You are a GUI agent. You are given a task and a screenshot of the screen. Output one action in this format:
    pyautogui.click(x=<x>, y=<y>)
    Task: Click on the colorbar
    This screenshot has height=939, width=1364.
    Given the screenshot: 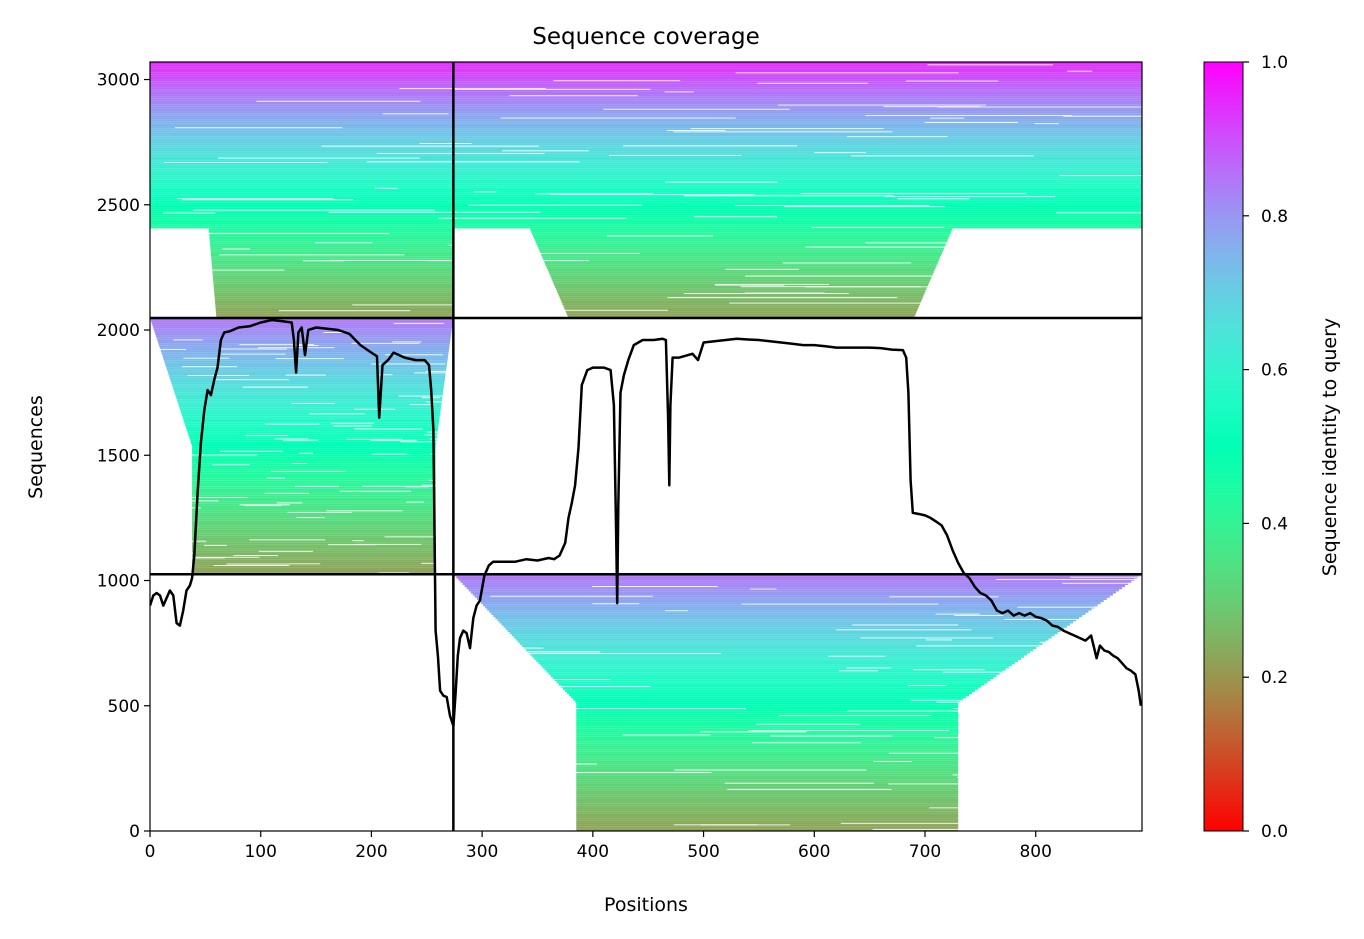 What is the action you would take?
    pyautogui.click(x=1223, y=446)
    